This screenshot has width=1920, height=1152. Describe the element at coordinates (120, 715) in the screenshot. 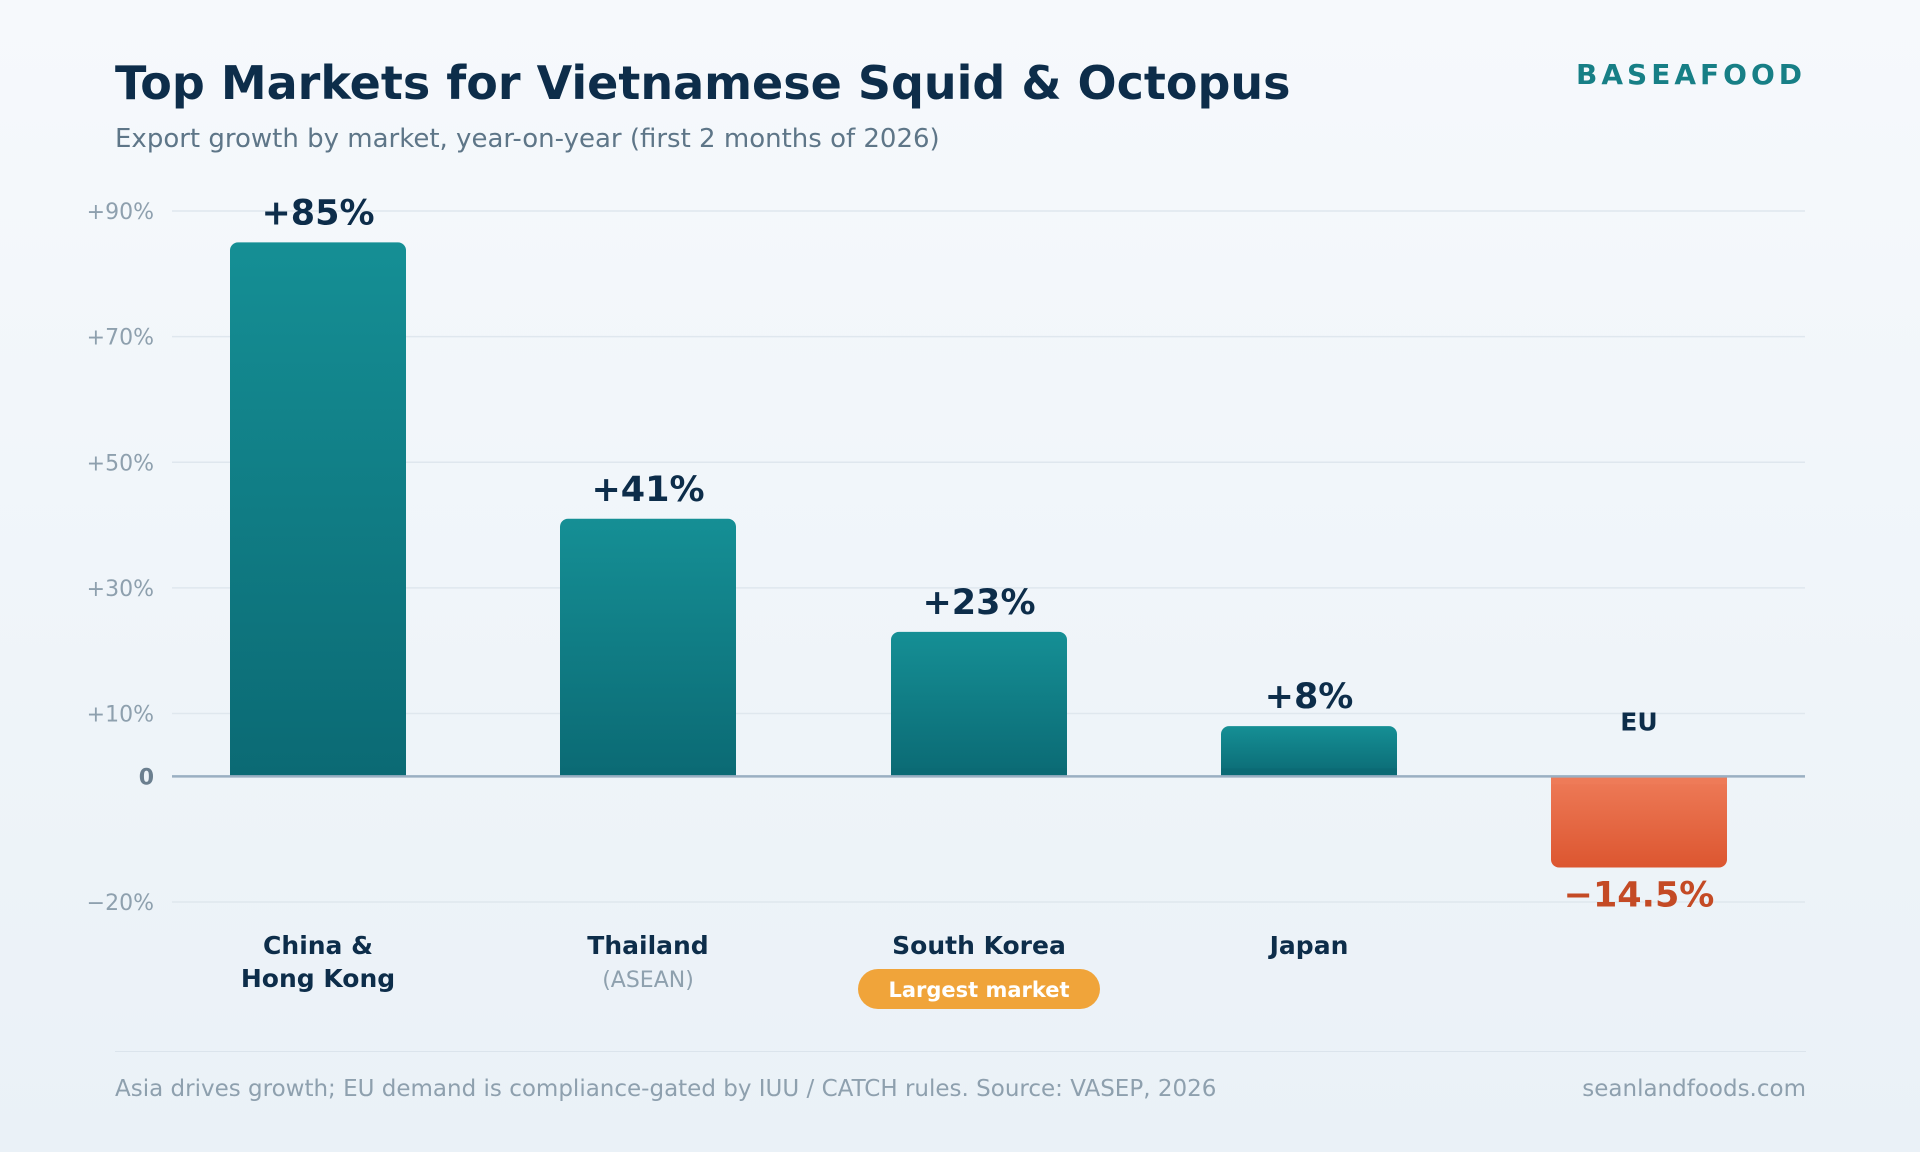

I see `y-tick-label: +10%` at that location.